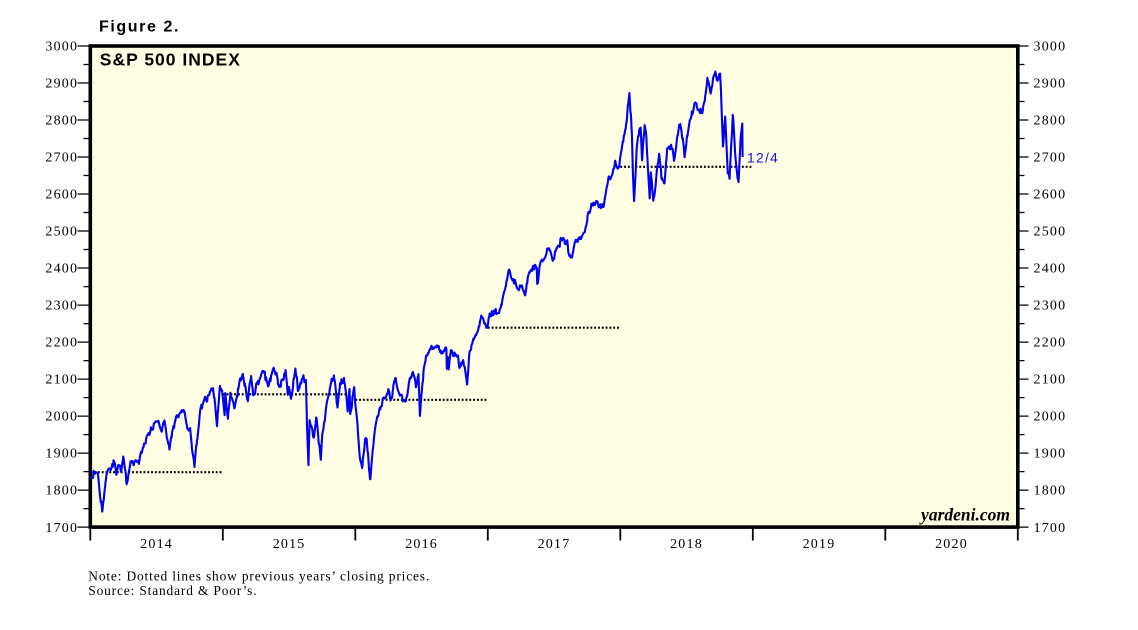  Describe the element at coordinates (951, 544) in the screenshot. I see `svg-text: 2020` at that location.